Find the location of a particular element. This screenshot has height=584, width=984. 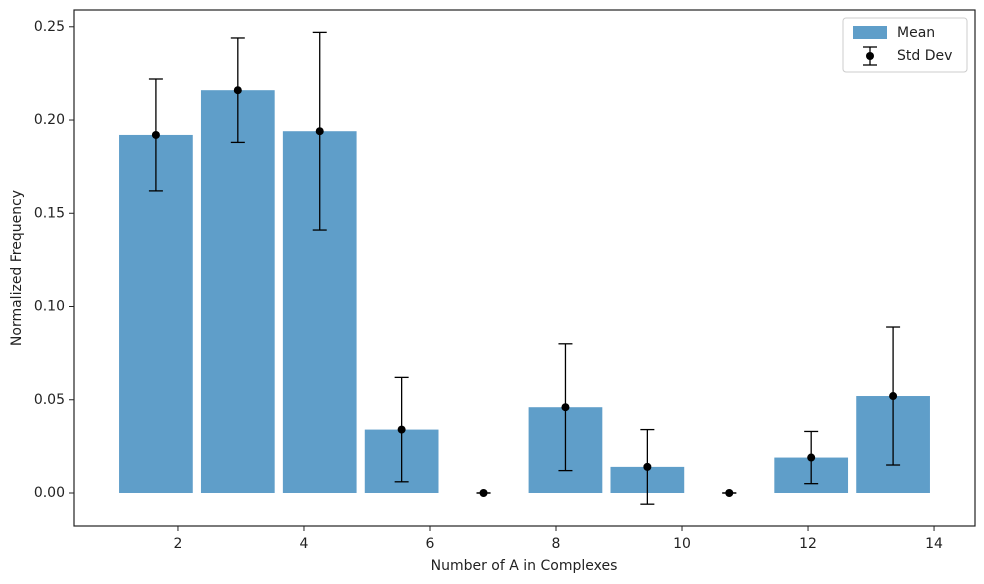

x-tick-label: 8 is located at coordinates (556, 544).